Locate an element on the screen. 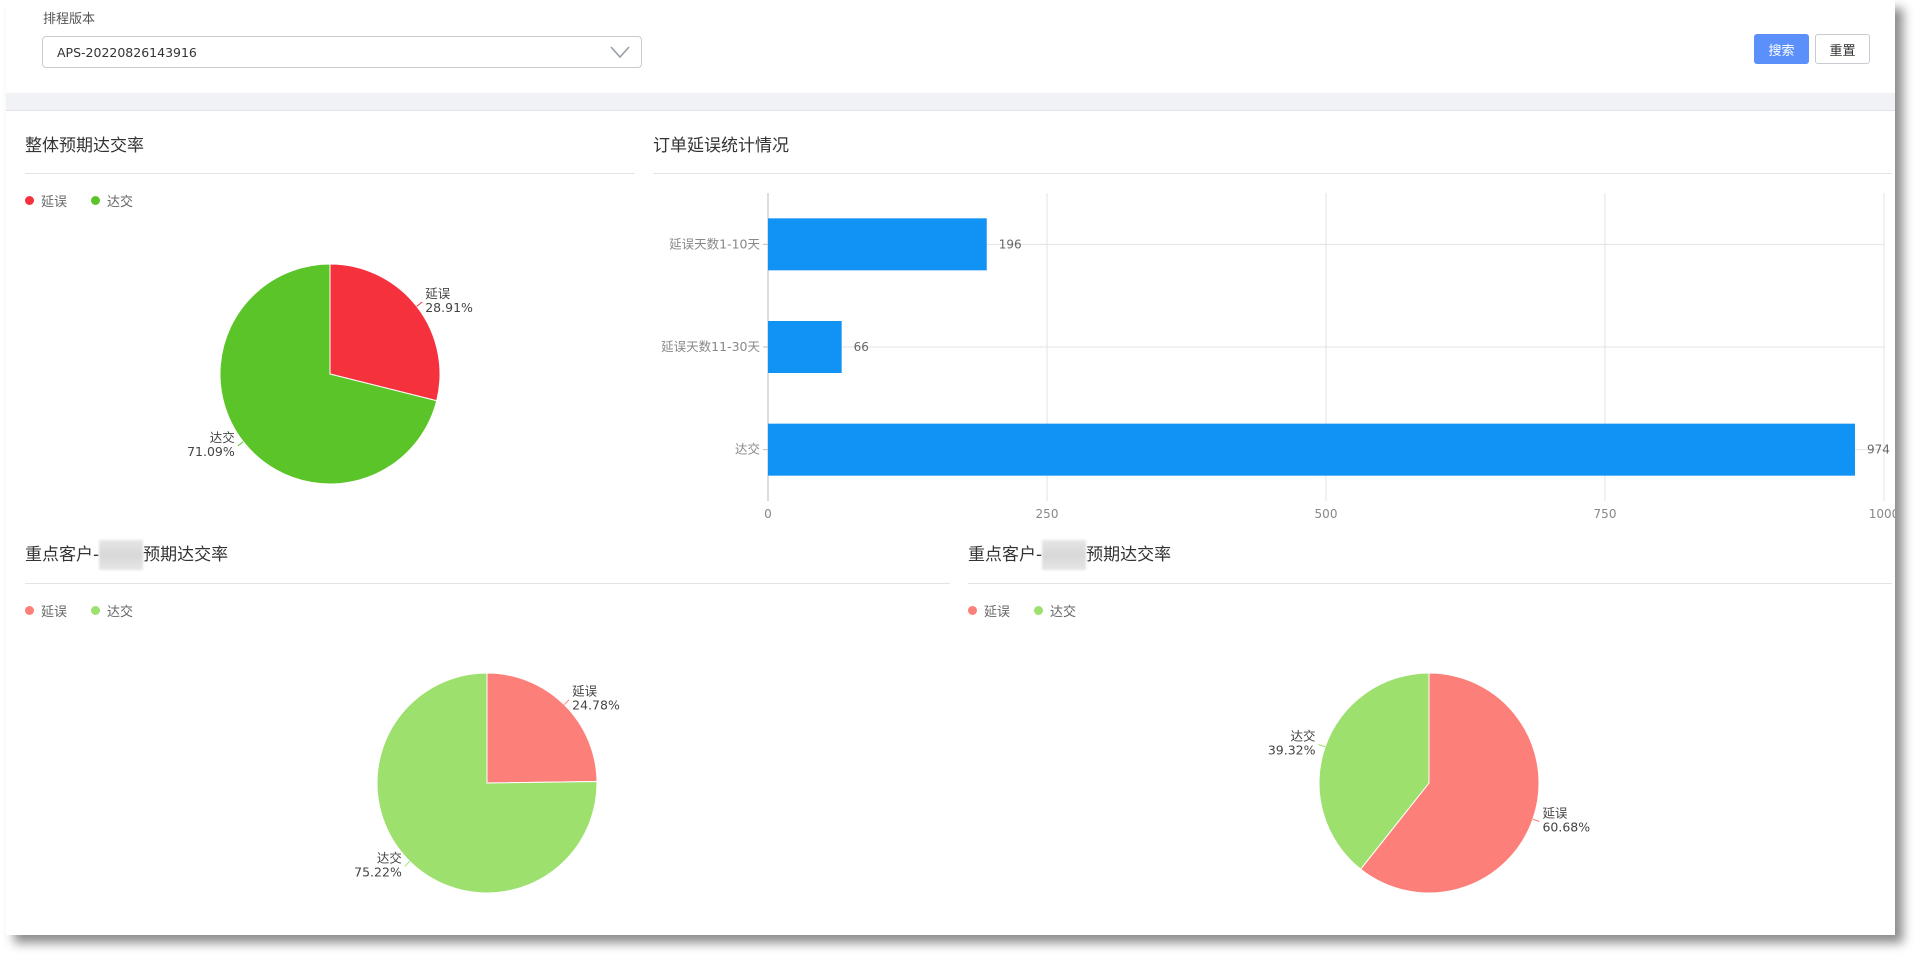 The image size is (1928, 967). customer-b-rate-title: 重点客户- 预期达交率 is located at coordinates (1069, 555).